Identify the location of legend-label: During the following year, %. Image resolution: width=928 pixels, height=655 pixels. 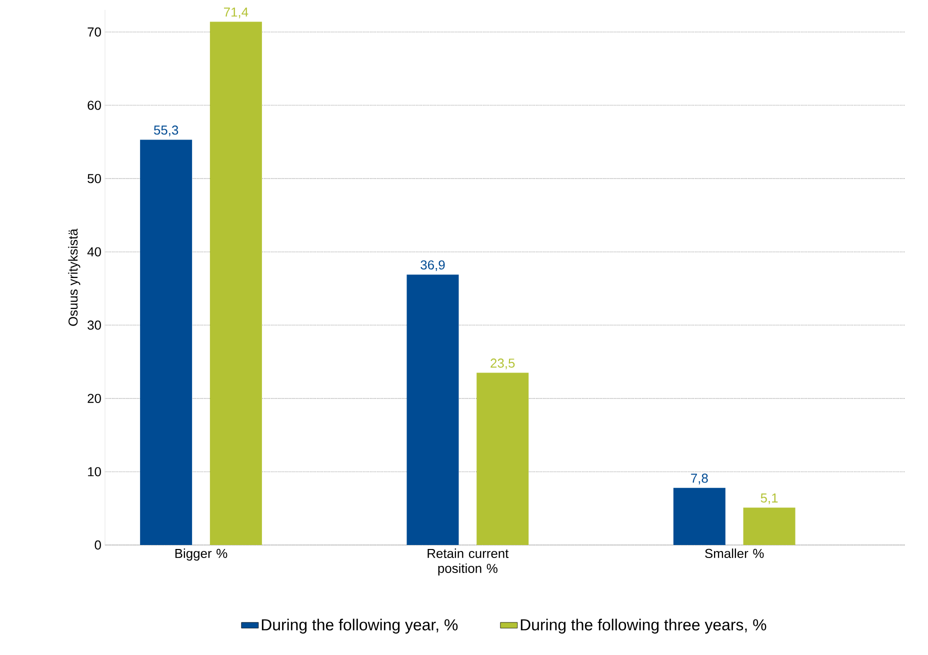
(360, 626).